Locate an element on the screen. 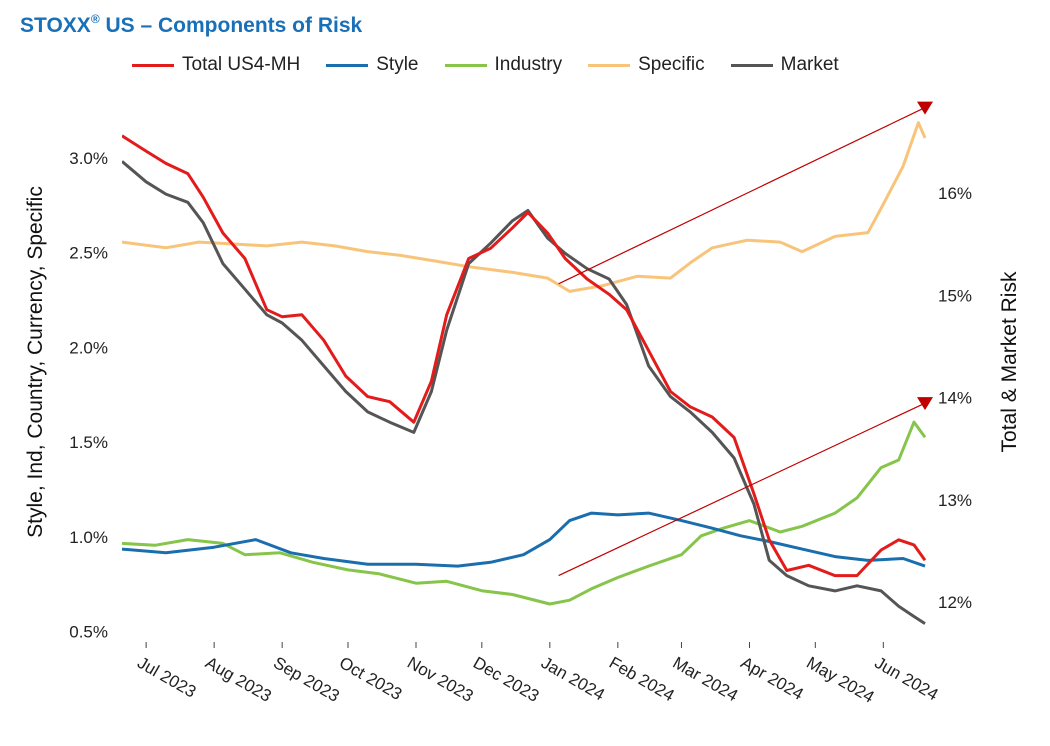  y-right-tick-label: 13% is located at coordinates (955, 500).